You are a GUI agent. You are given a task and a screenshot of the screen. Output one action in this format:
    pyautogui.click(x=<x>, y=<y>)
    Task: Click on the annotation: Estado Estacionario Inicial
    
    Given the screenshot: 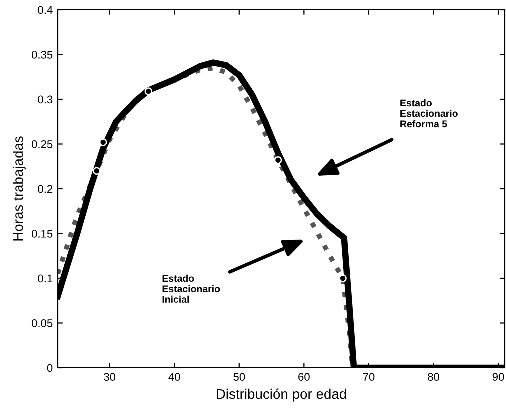 What is the action you would take?
    pyautogui.click(x=191, y=289)
    